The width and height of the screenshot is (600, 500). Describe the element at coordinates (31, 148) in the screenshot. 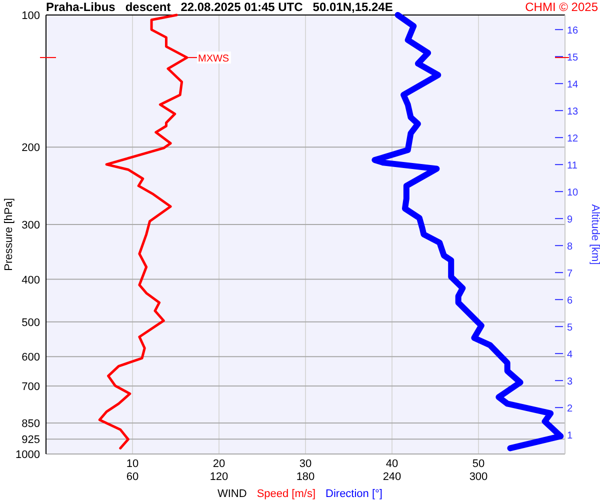

I see `y-tick-label: 200` at that location.